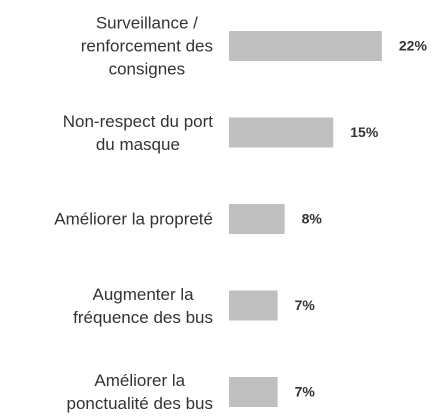 Image resolution: width=437 pixels, height=416 pixels. I want to click on value-label: 15%, so click(364, 132).